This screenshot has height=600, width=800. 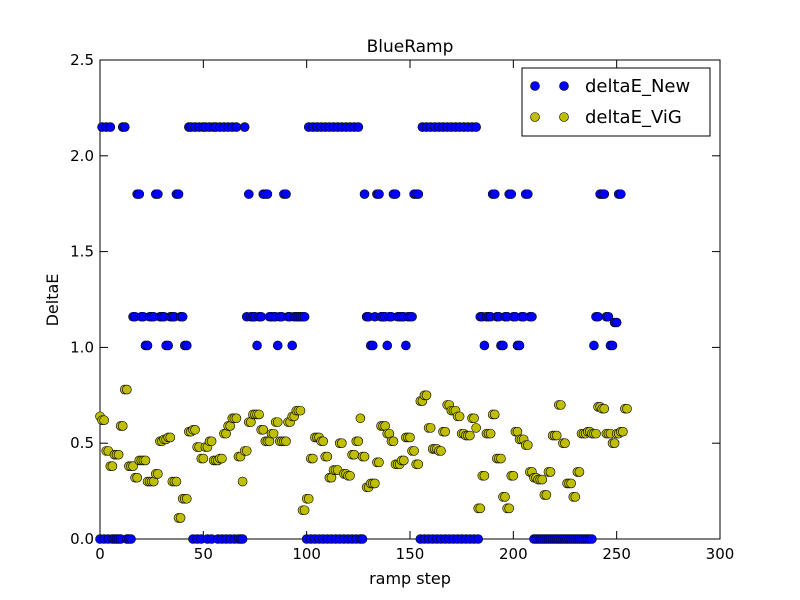 What do you see at coordinates (82, 347) in the screenshot?
I see `y-tick-label: 1.0` at bounding box center [82, 347].